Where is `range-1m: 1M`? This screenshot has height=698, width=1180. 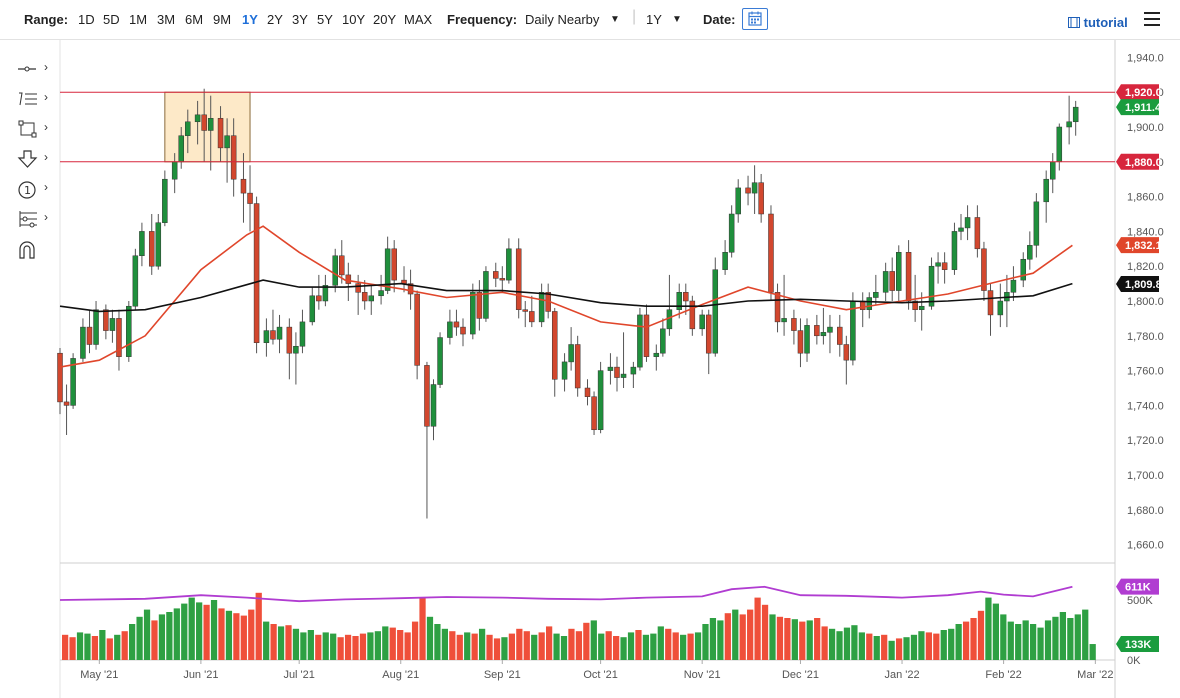 range-1m: 1M is located at coordinates (138, 19).